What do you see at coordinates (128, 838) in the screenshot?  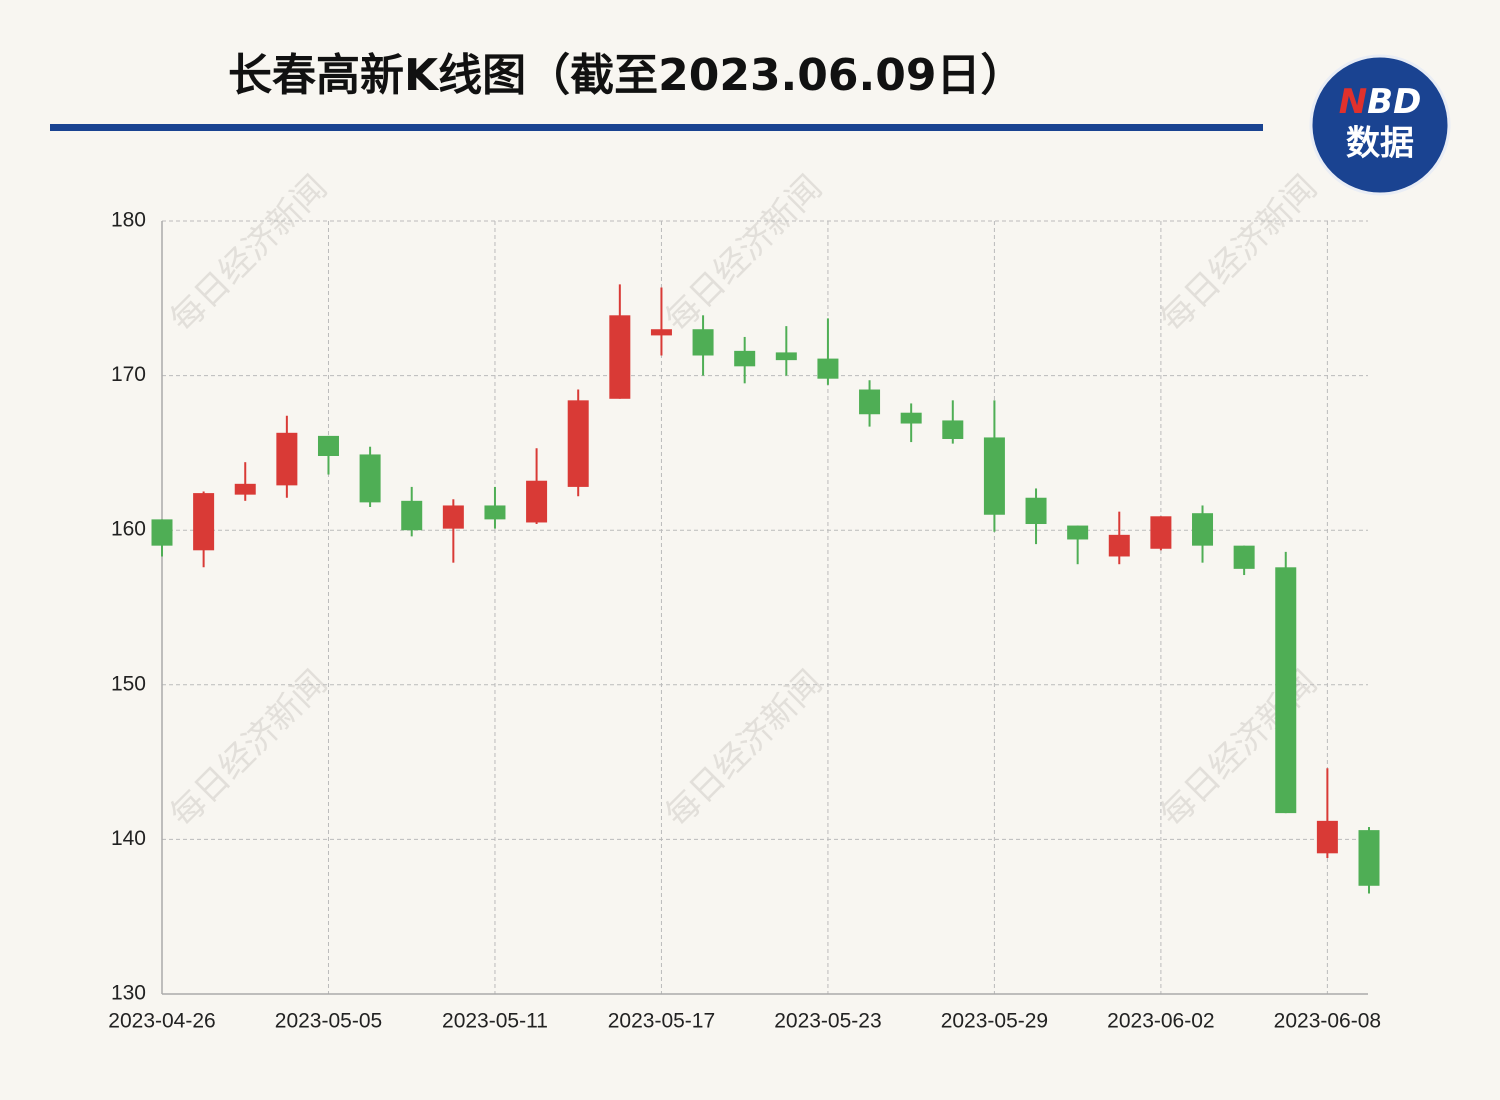 I see `y-tick-label: 140` at bounding box center [128, 838].